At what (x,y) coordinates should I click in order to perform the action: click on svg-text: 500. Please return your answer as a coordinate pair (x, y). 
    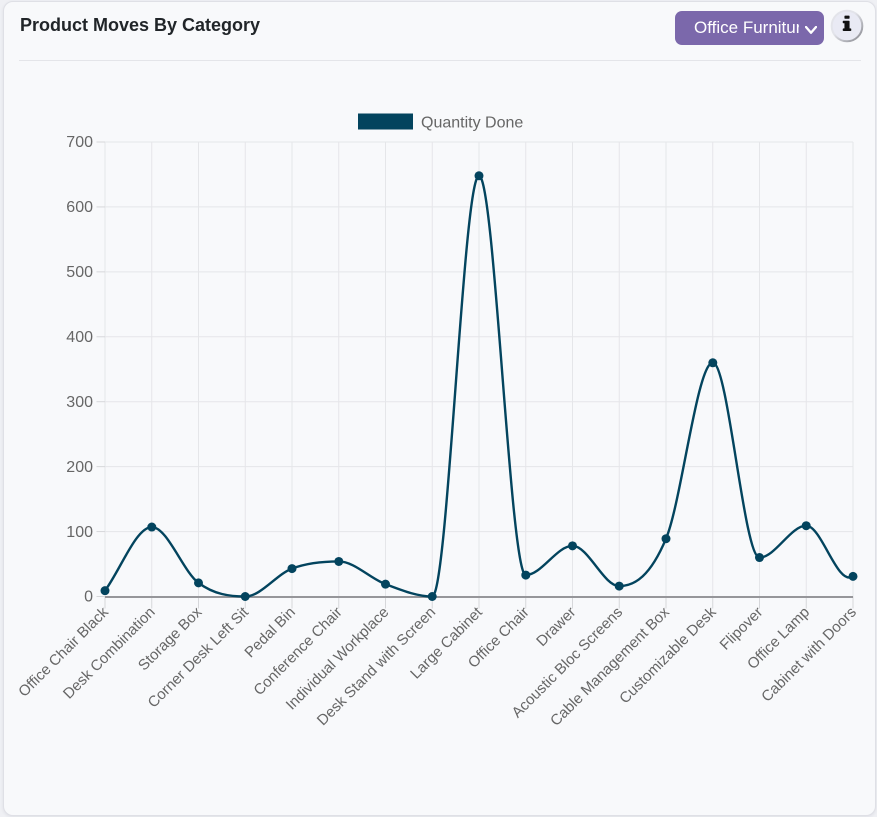
    Looking at the image, I should click on (79, 272).